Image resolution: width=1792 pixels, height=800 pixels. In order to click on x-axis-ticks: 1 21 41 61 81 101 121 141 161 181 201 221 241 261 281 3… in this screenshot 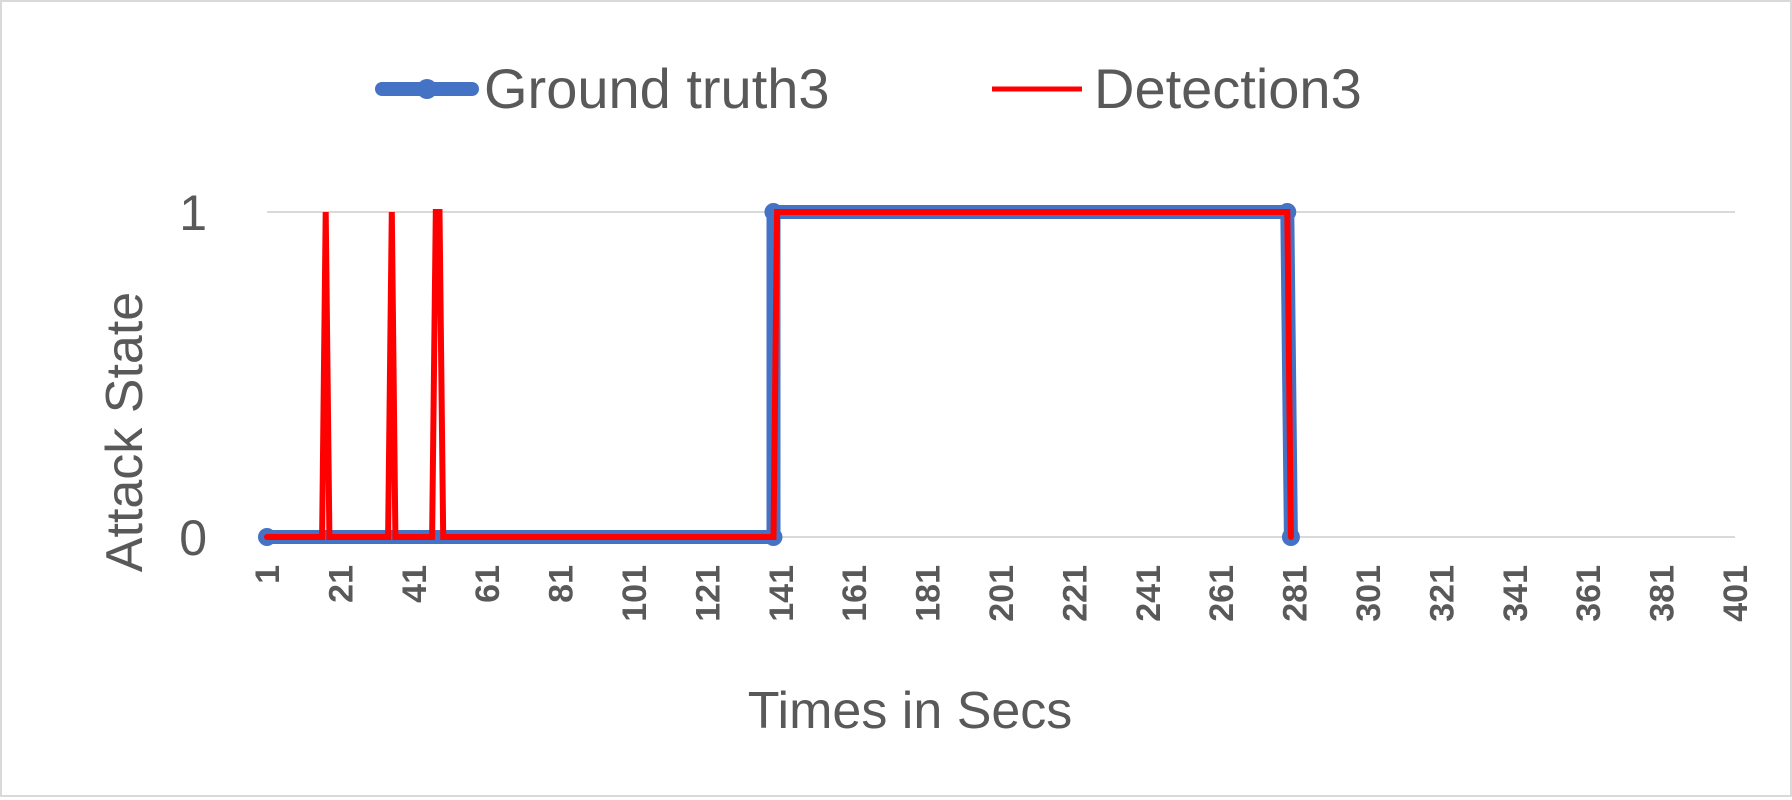, I will do `click(1002, 593)`.